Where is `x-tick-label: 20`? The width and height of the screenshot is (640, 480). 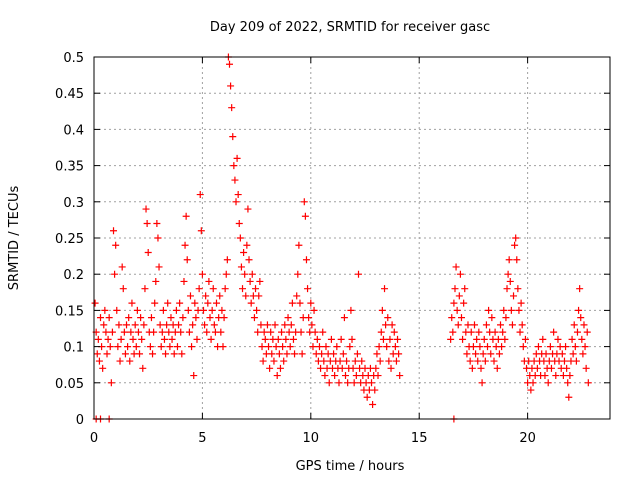
x-tick-label: 20 is located at coordinates (527, 438).